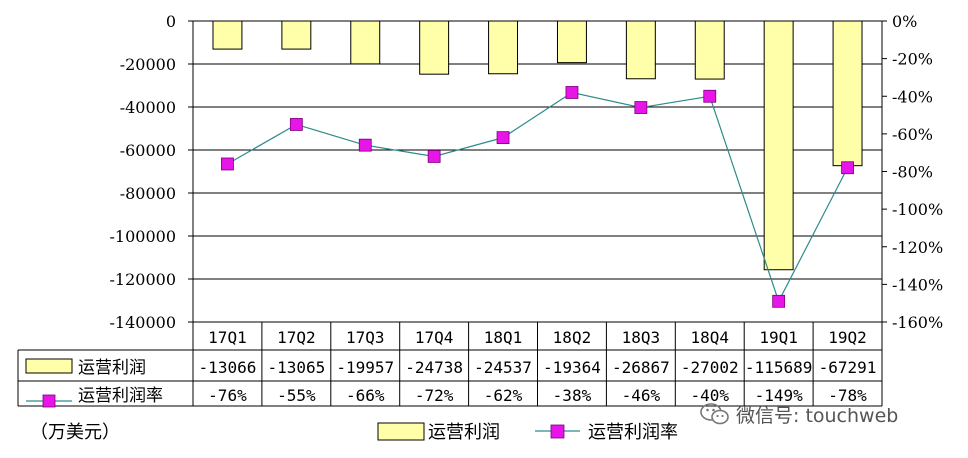 The height and width of the screenshot is (458, 968). I want to click on y-tick-label: -140000, so click(143, 322).